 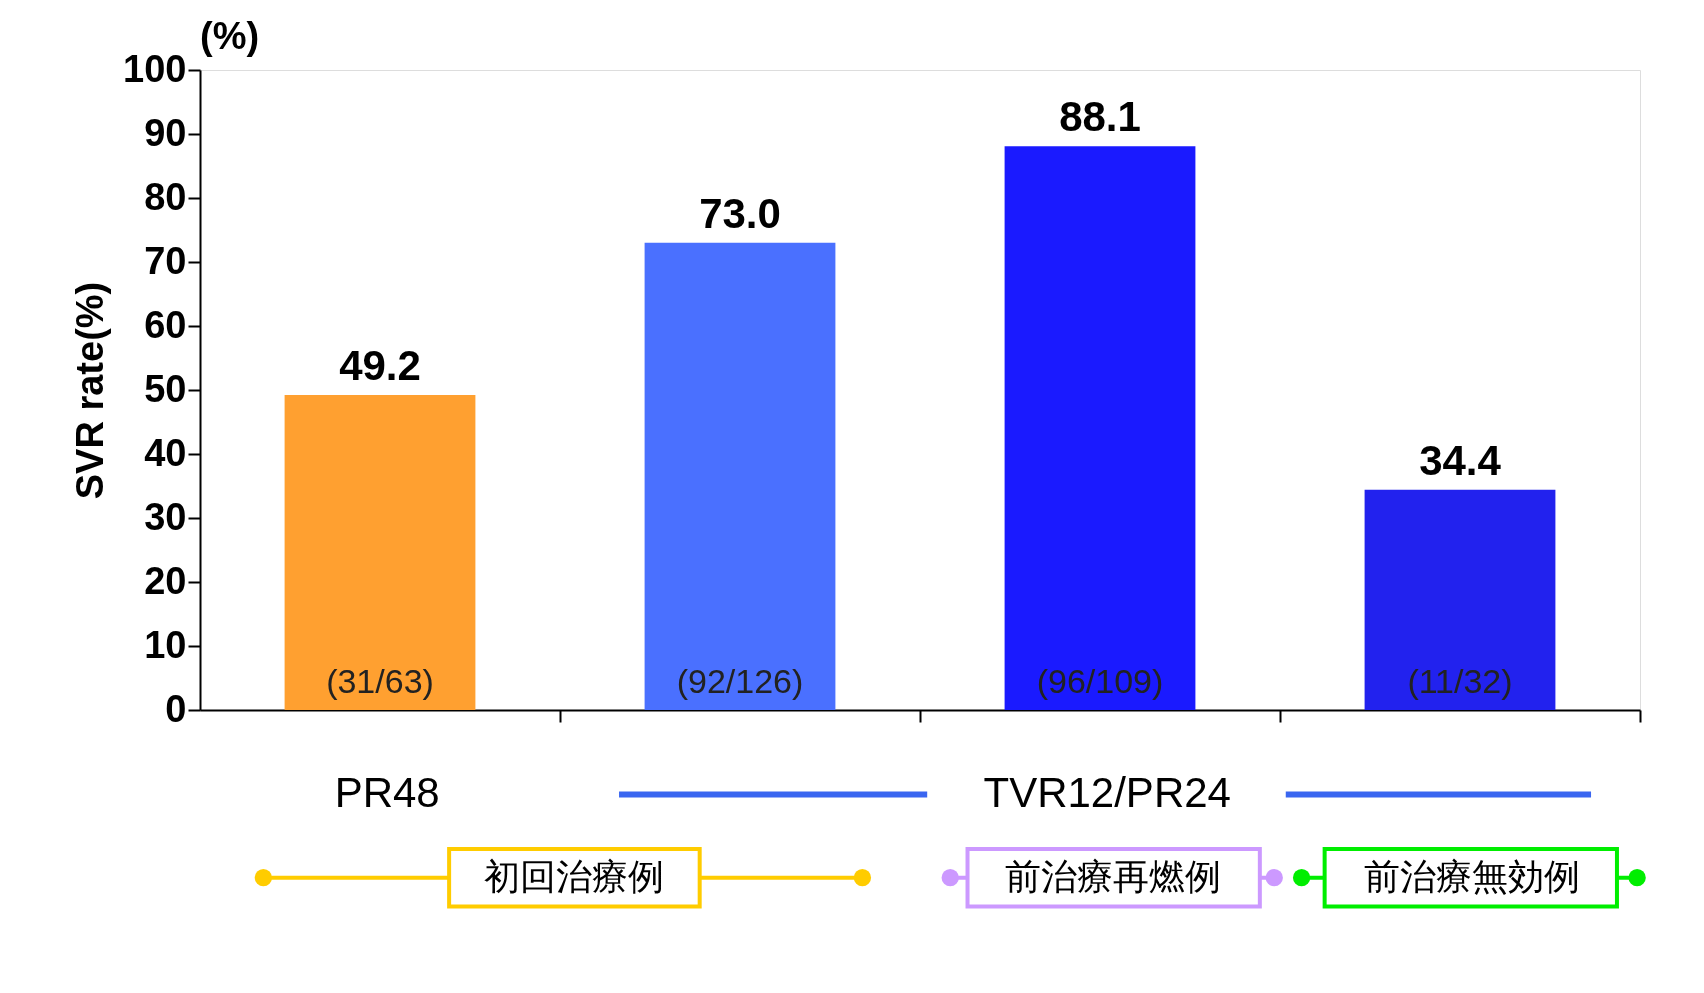 What do you see at coordinates (1100, 117) in the screenshot?
I see `data-label: 88.1` at bounding box center [1100, 117].